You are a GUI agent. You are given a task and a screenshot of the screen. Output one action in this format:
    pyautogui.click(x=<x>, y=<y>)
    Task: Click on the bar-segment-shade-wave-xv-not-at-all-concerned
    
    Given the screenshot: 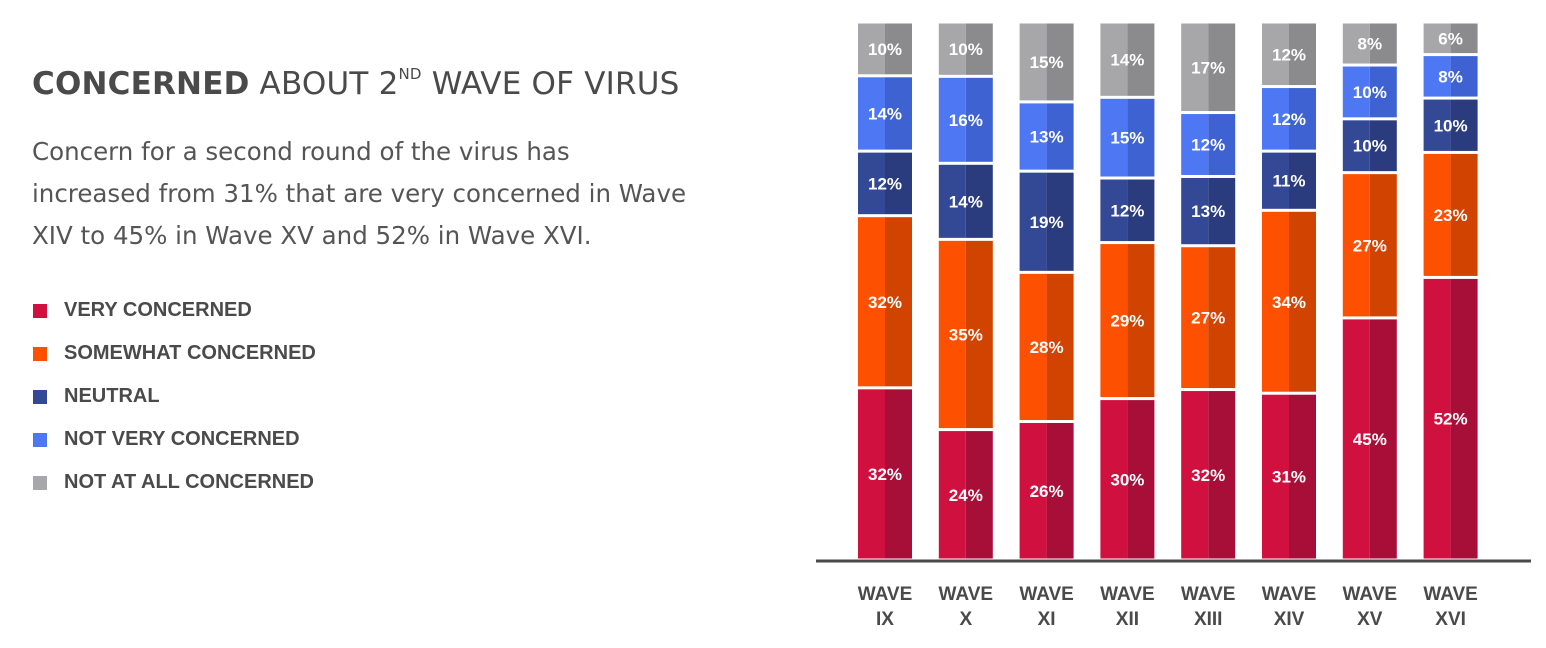 What is the action you would take?
    pyautogui.click(x=1383, y=43)
    